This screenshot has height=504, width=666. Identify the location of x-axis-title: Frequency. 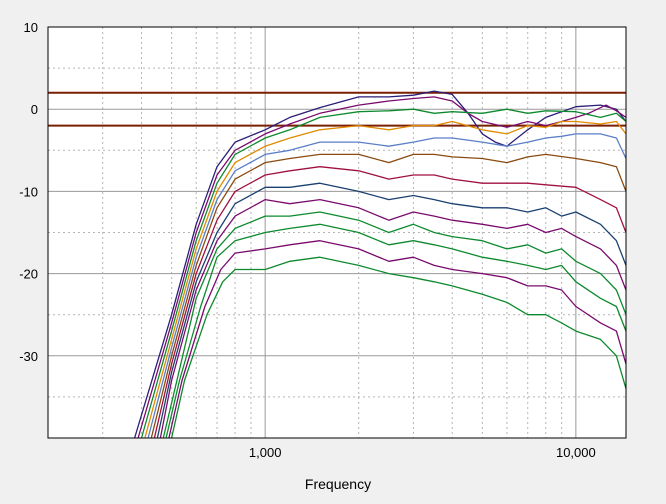
(338, 484).